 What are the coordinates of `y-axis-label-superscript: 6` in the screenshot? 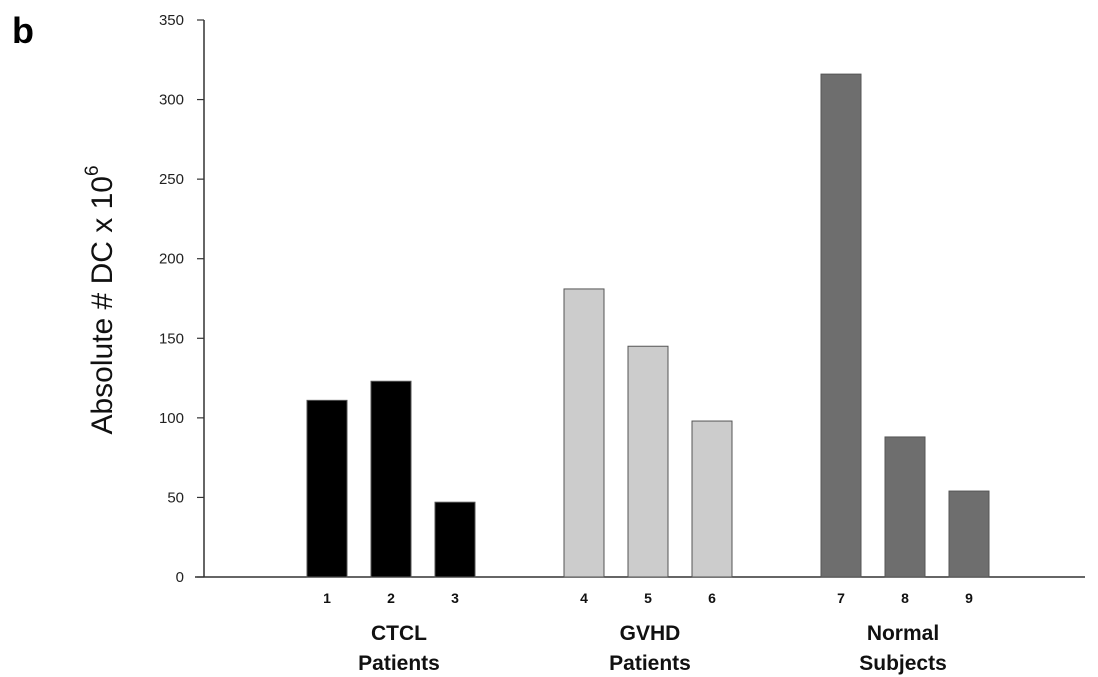 It's located at (92, 170).